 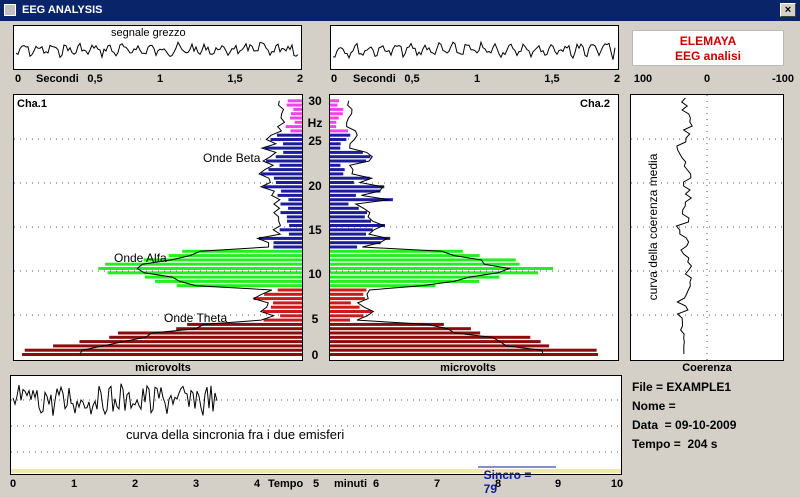 What do you see at coordinates (315, 355) in the screenshot?
I see `hz-tick-0: 0` at bounding box center [315, 355].